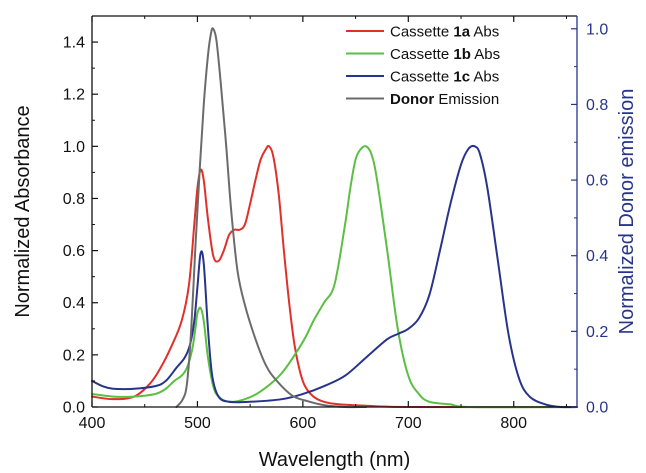 This screenshot has height=473, width=646. I want to click on y-tick-label: 0.2, so click(74, 355).